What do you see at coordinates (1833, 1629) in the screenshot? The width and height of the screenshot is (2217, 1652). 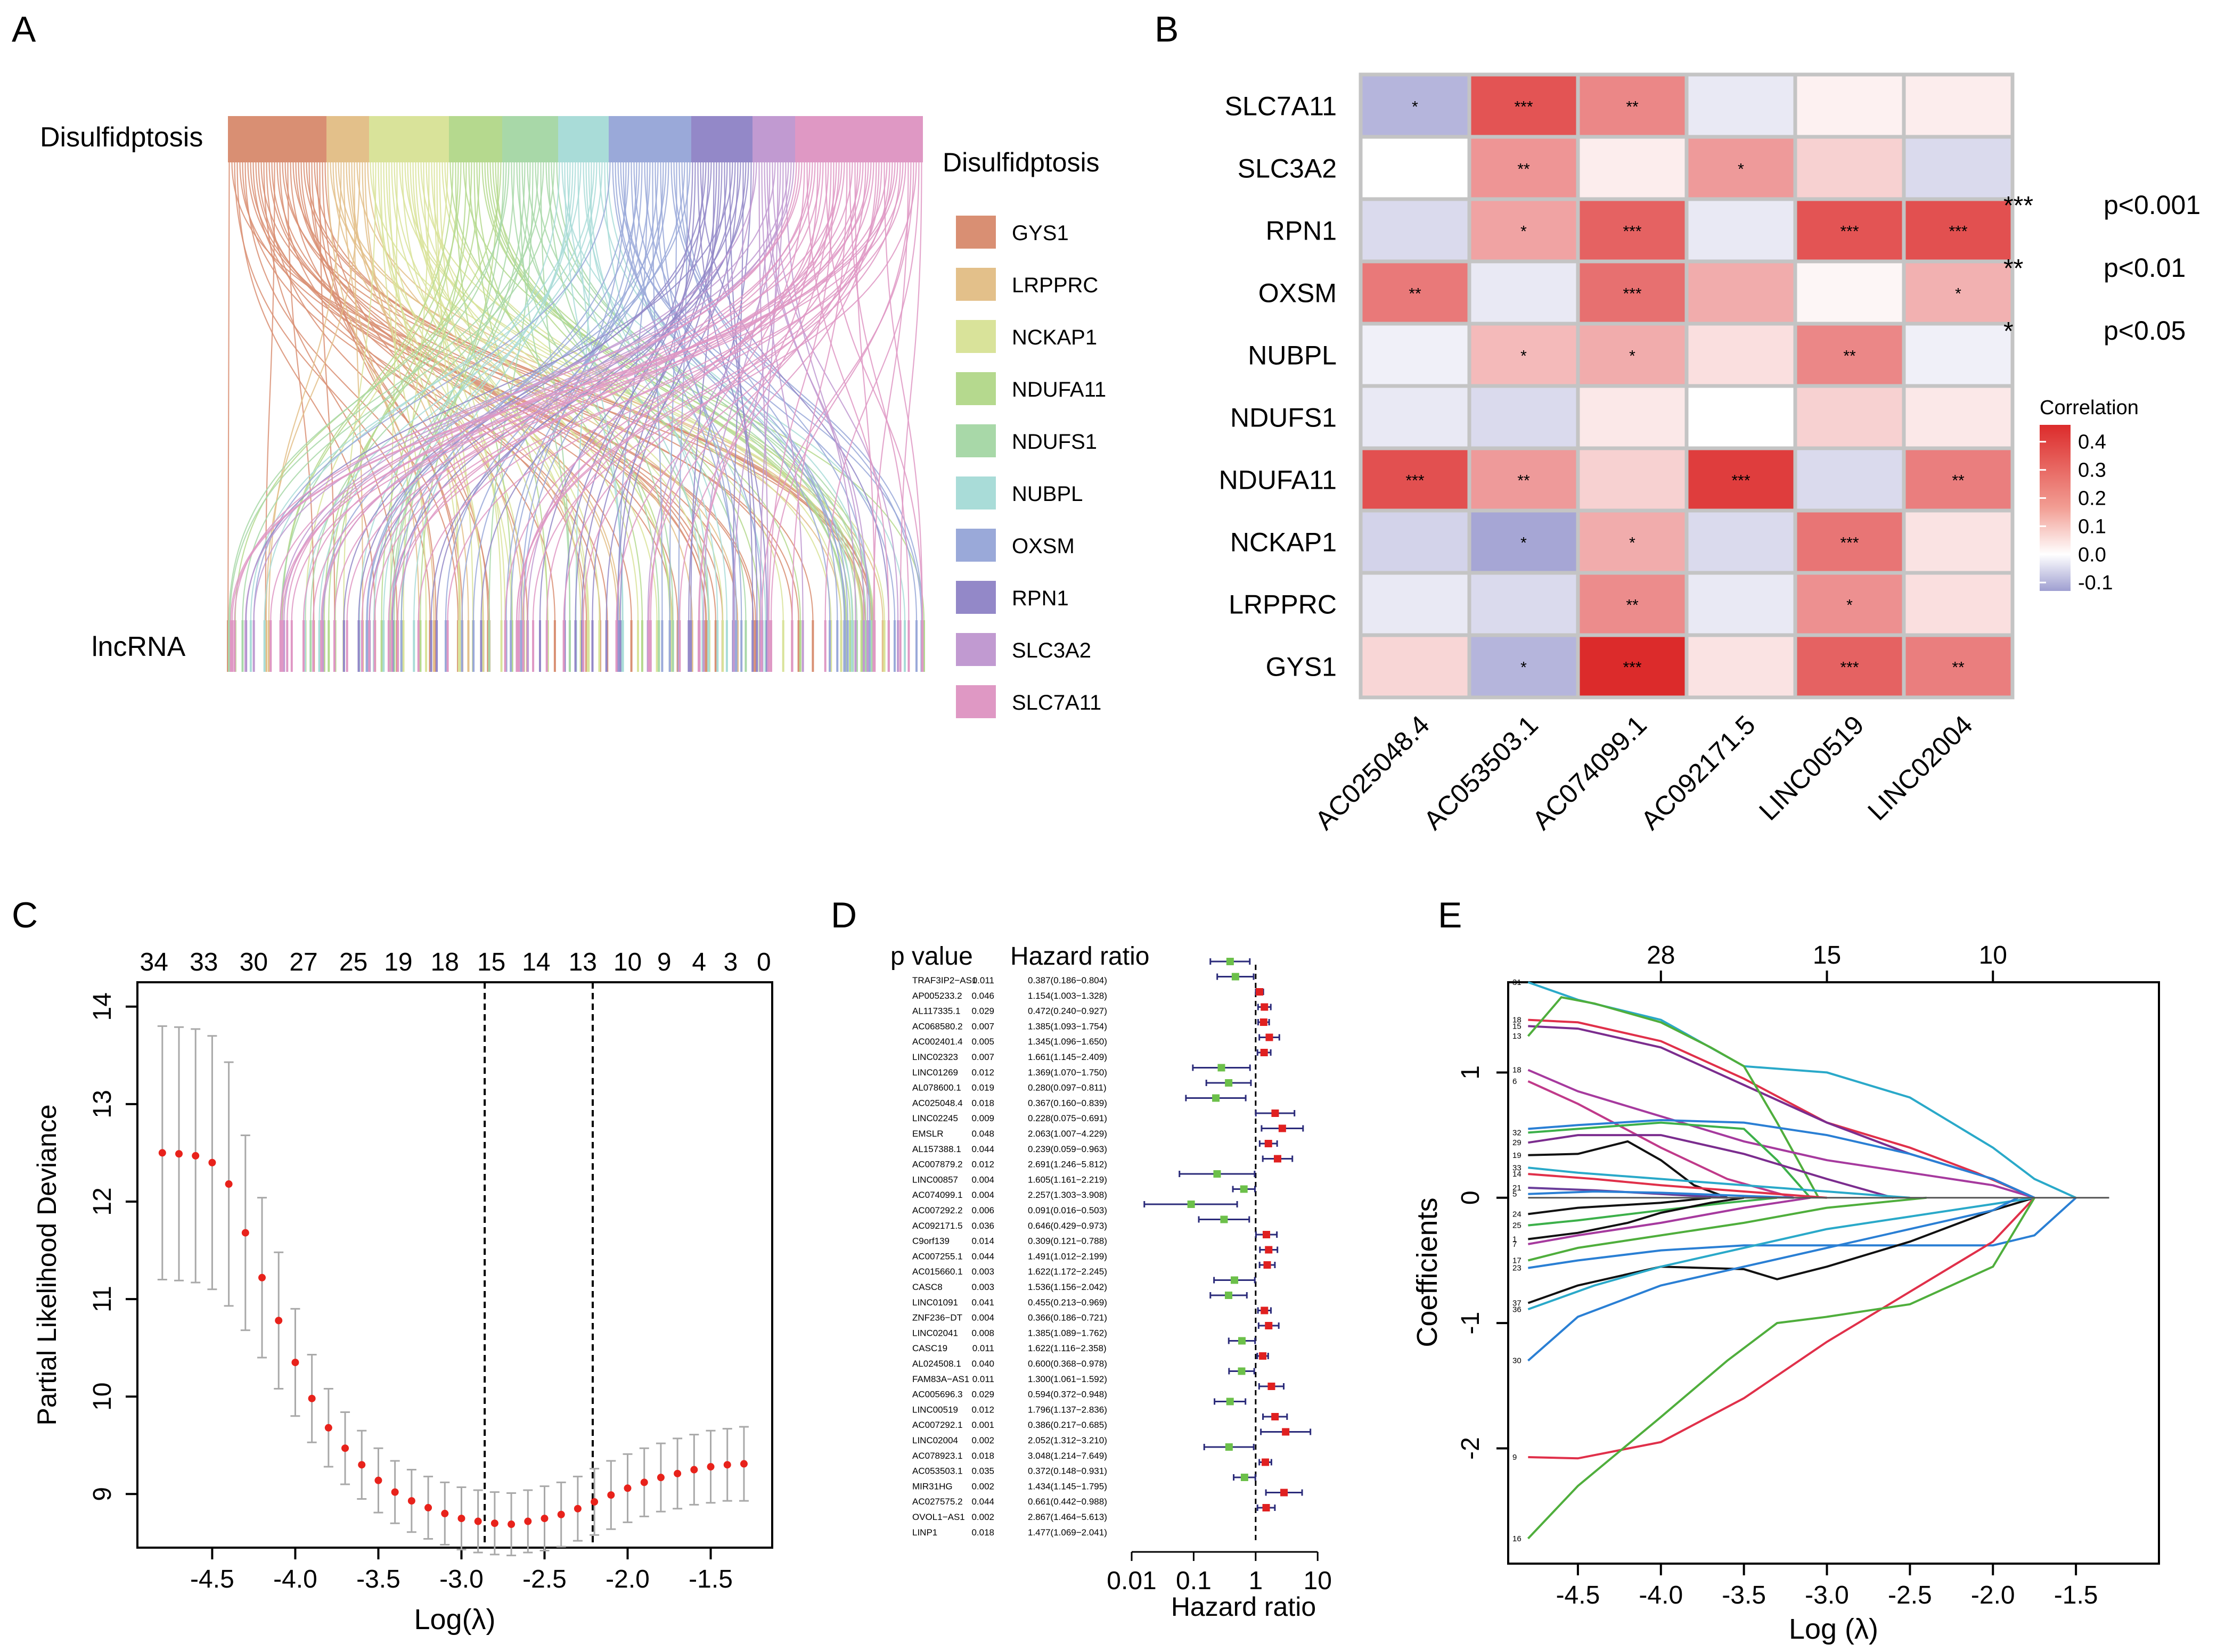 I see `coef-xlabel: Log (λ)` at bounding box center [1833, 1629].